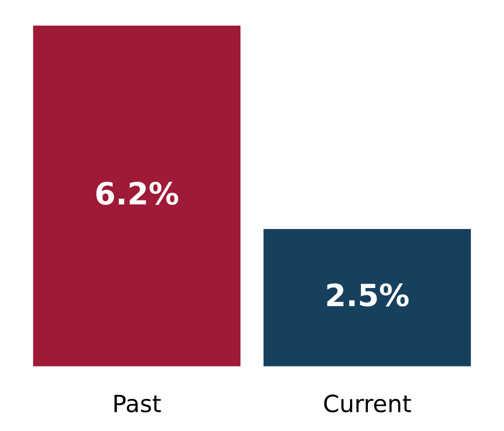 The height and width of the screenshot is (431, 504). Describe the element at coordinates (137, 193) in the screenshot. I see `data-label: 6.2%` at that location.